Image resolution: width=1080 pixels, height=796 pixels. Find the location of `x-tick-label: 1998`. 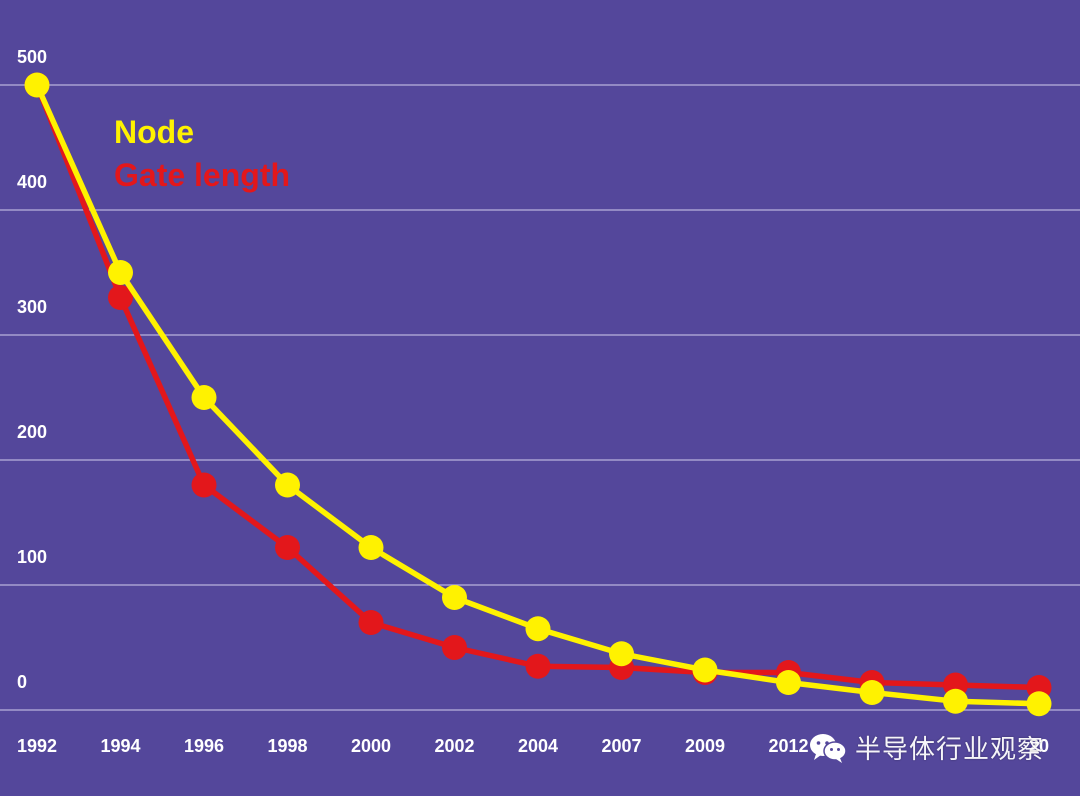

x-tick-label: 1998 is located at coordinates (287, 746).